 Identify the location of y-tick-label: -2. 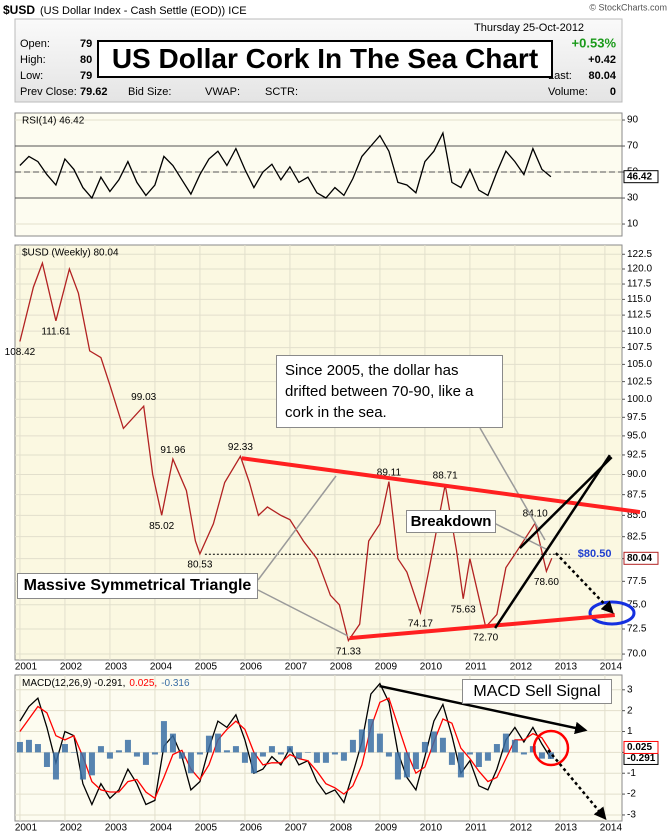
(631, 794).